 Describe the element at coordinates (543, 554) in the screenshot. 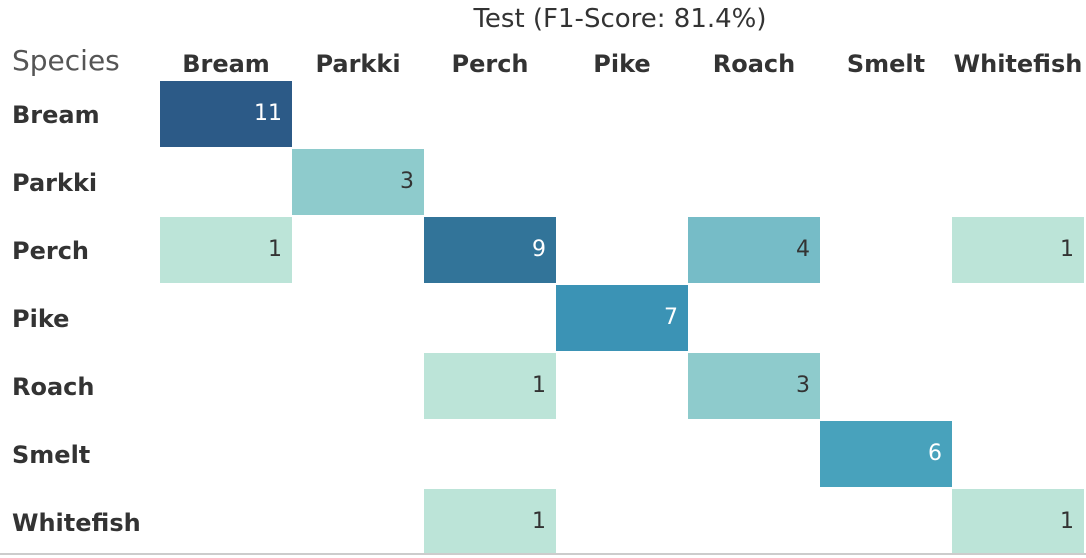

I see `bottom-rule` at that location.